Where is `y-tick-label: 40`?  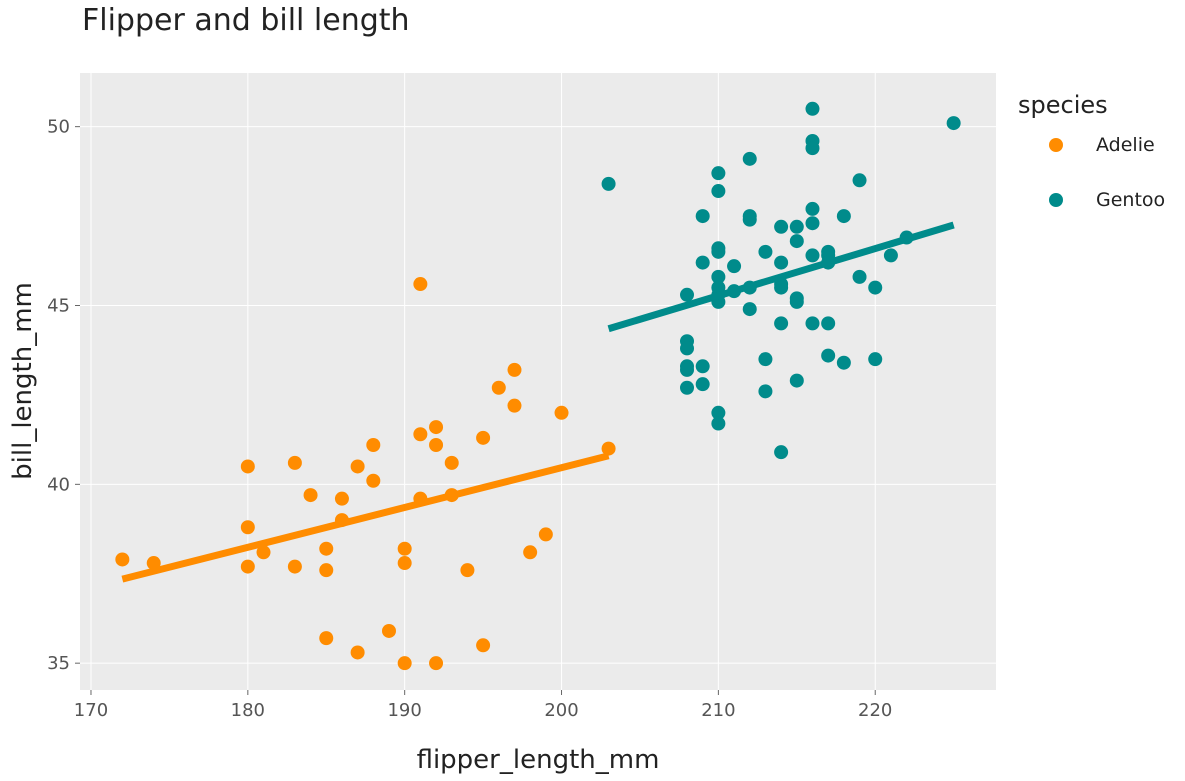
y-tick-label: 40 is located at coordinates (58, 484).